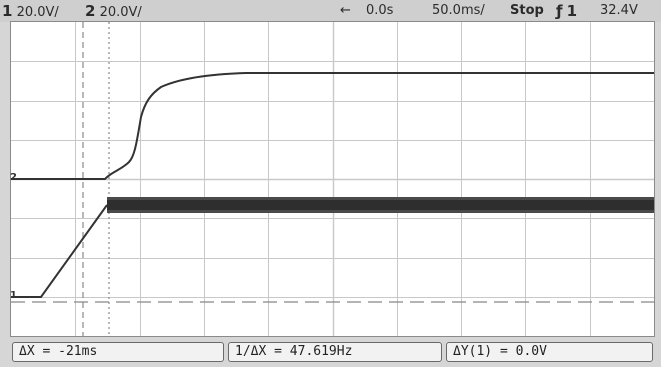 Image resolution: width=661 pixels, height=367 pixels. I want to click on ch2-number: 2, so click(90, 11).